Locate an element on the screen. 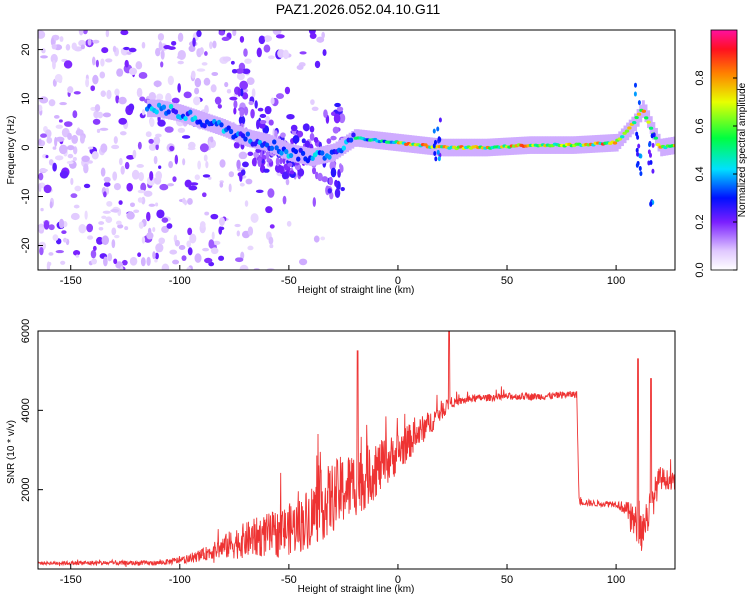  x-tick-label: 100 is located at coordinates (616, 580).